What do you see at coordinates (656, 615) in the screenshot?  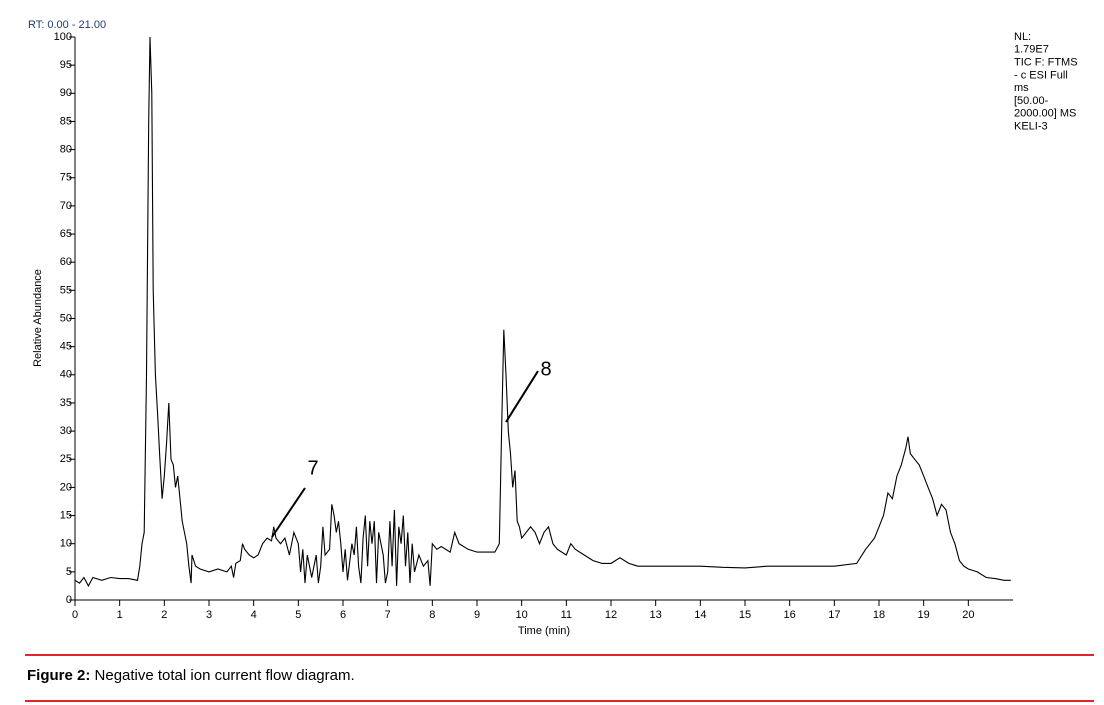 I see `x-tick-label: 13` at bounding box center [656, 615].